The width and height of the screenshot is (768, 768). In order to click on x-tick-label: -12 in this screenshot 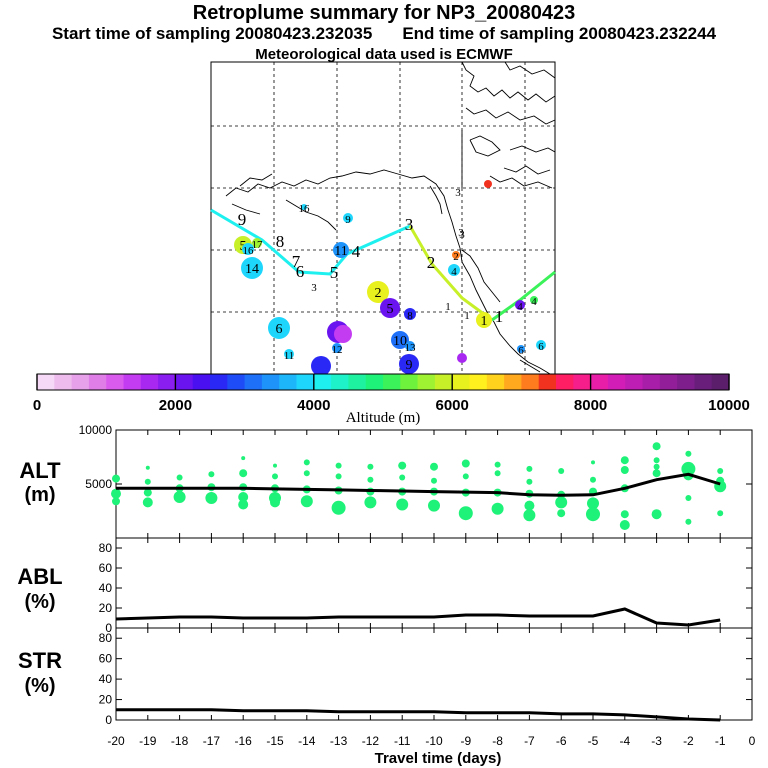, I will do `click(371, 741)`.